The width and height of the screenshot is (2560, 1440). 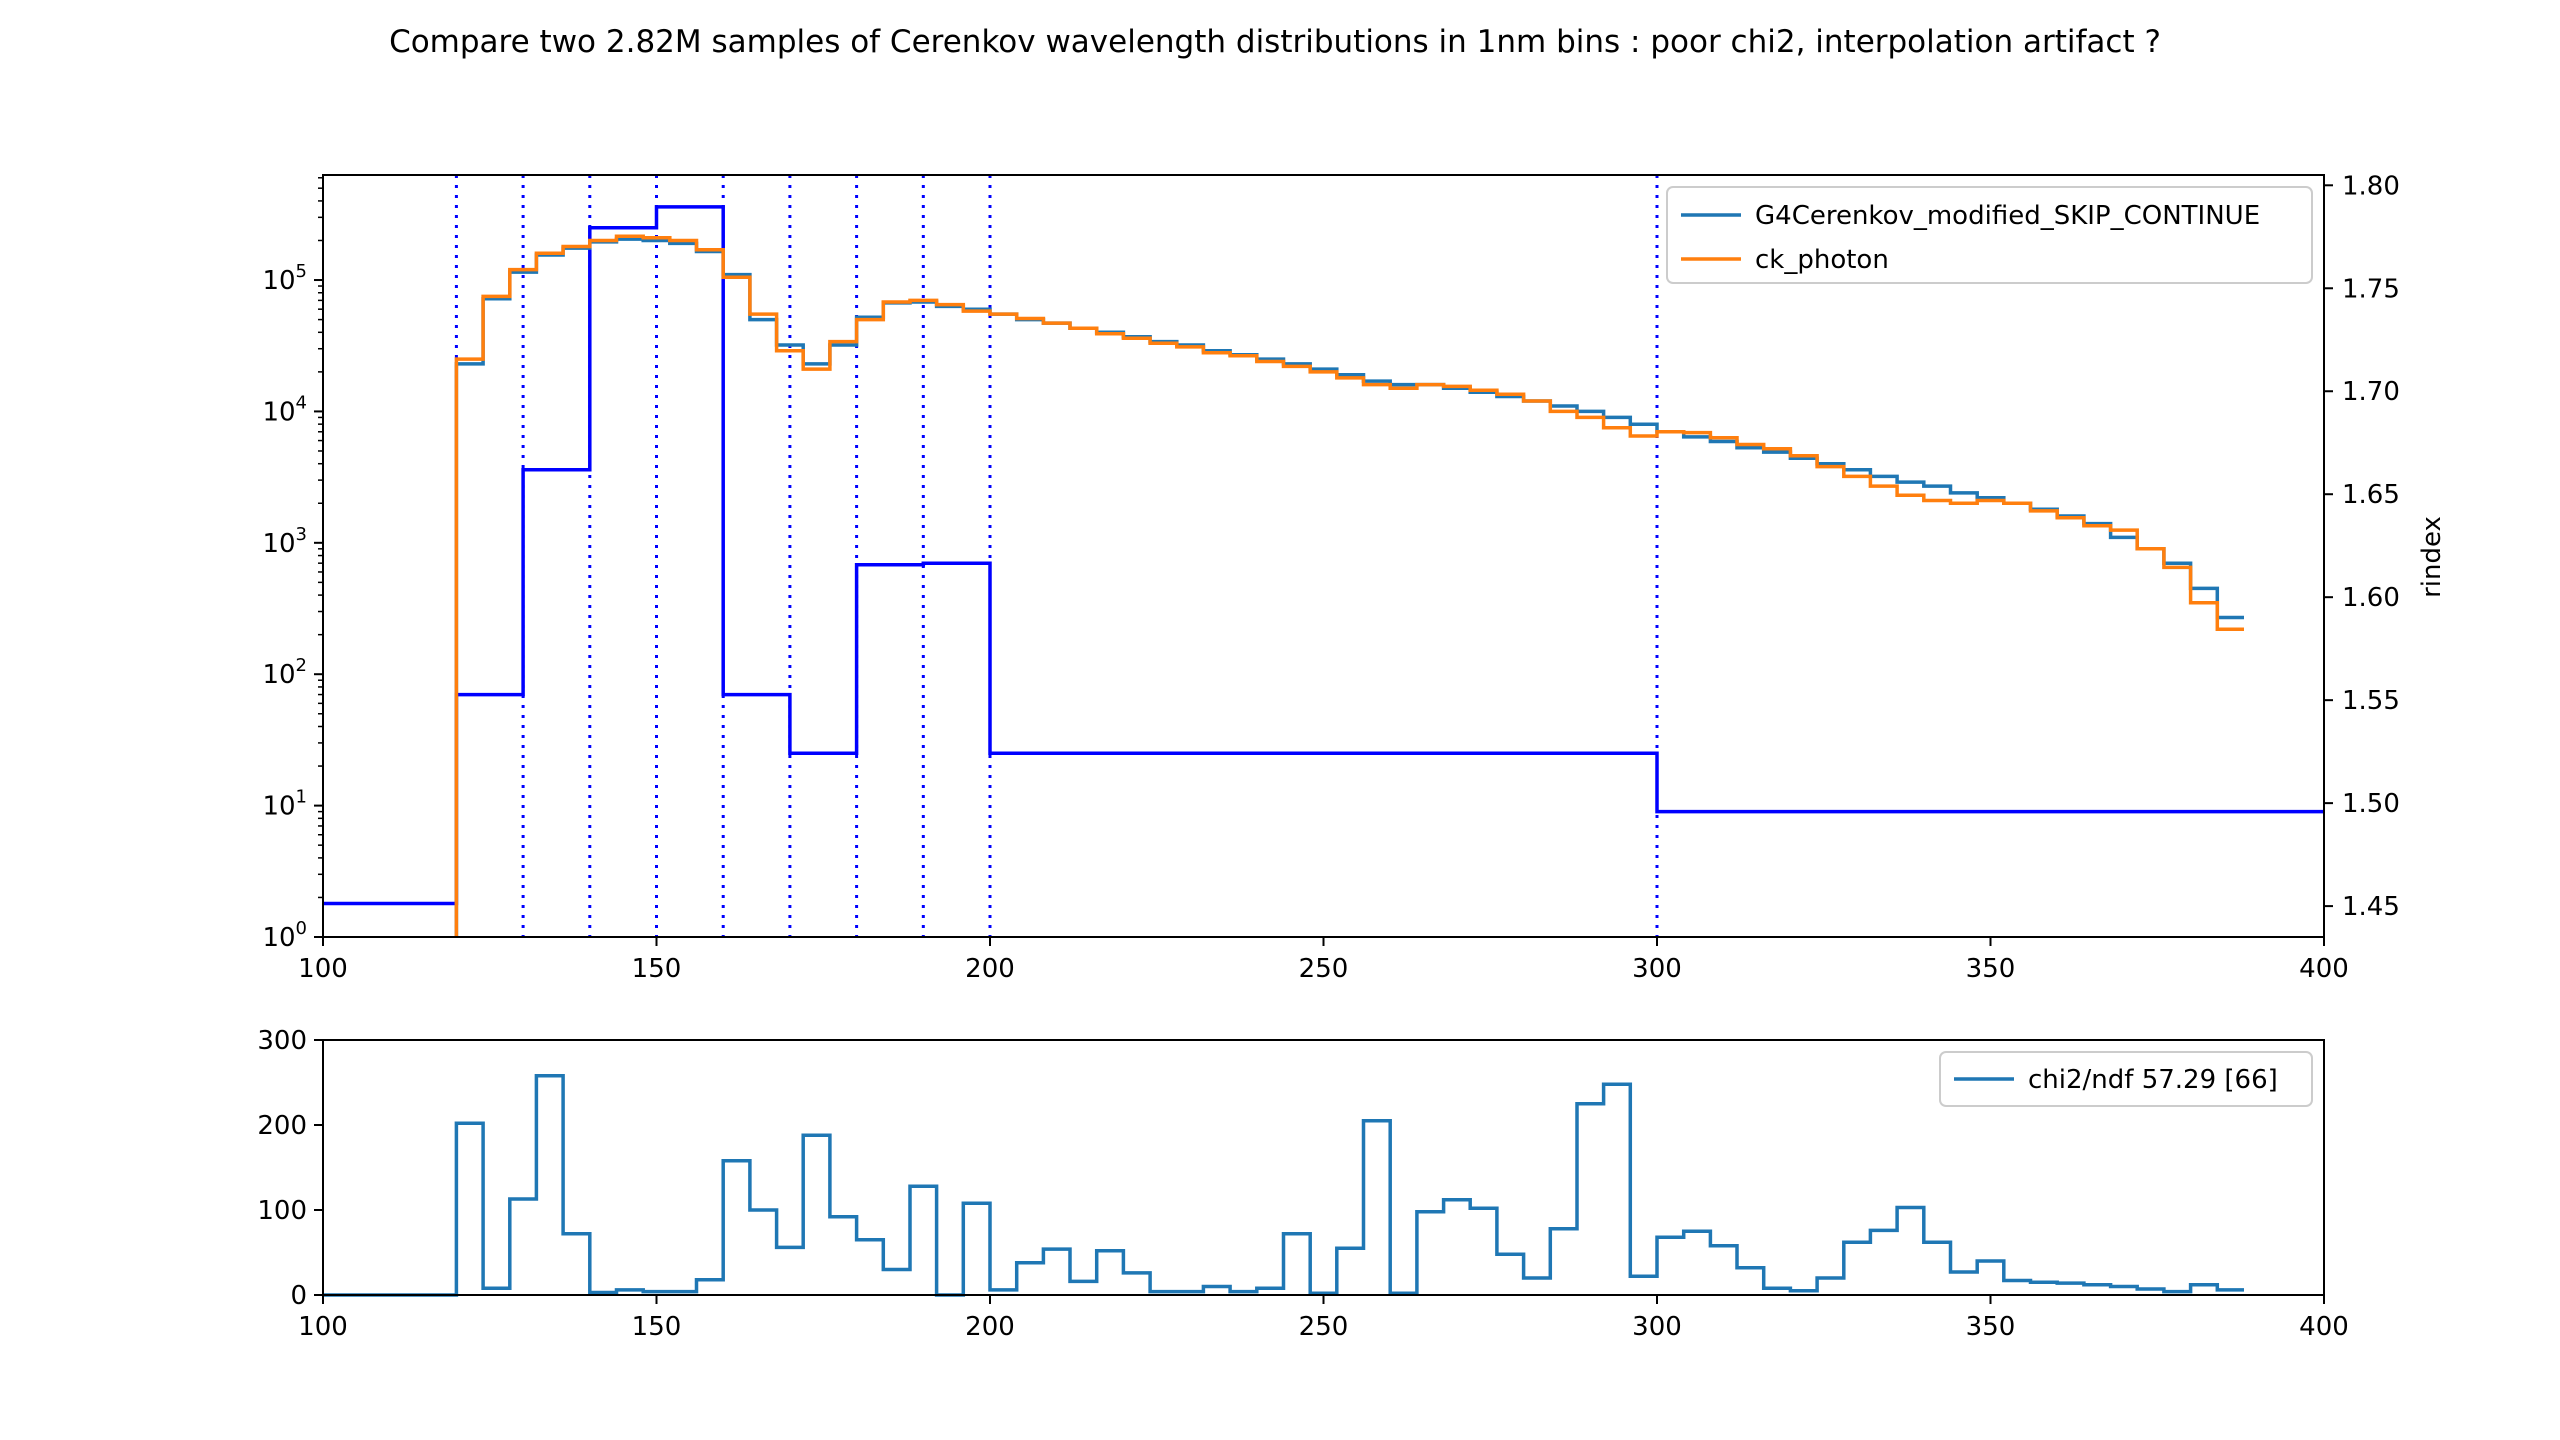 What do you see at coordinates (2371, 495) in the screenshot?
I see `y2-tick-label: 1.65` at bounding box center [2371, 495].